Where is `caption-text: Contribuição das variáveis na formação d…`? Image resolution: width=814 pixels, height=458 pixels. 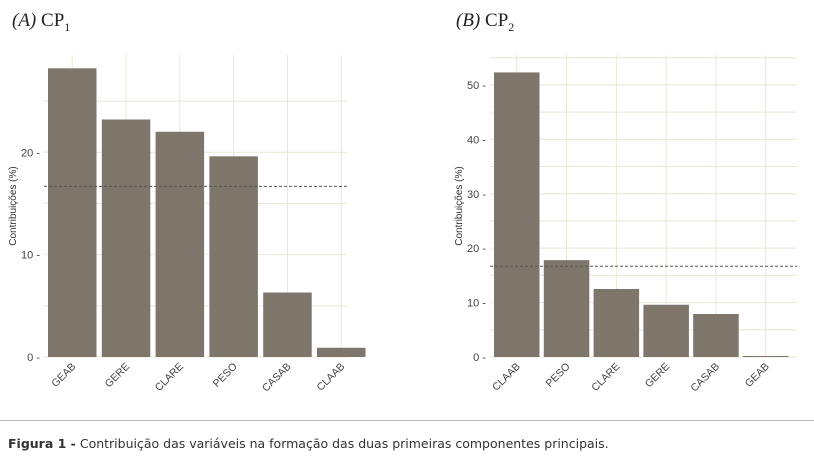 caption-text: Contribuição das variáveis na formação d… is located at coordinates (344, 443).